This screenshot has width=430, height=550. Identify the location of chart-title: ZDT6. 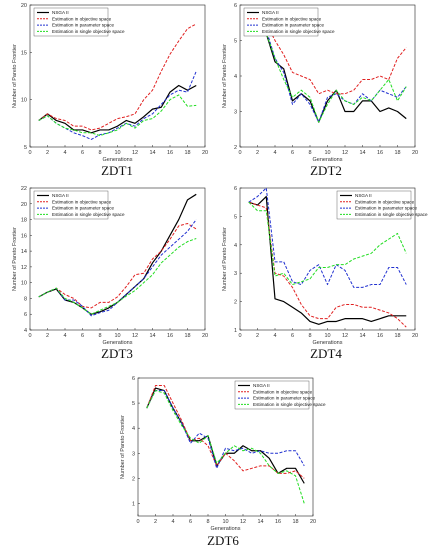
(223, 540).